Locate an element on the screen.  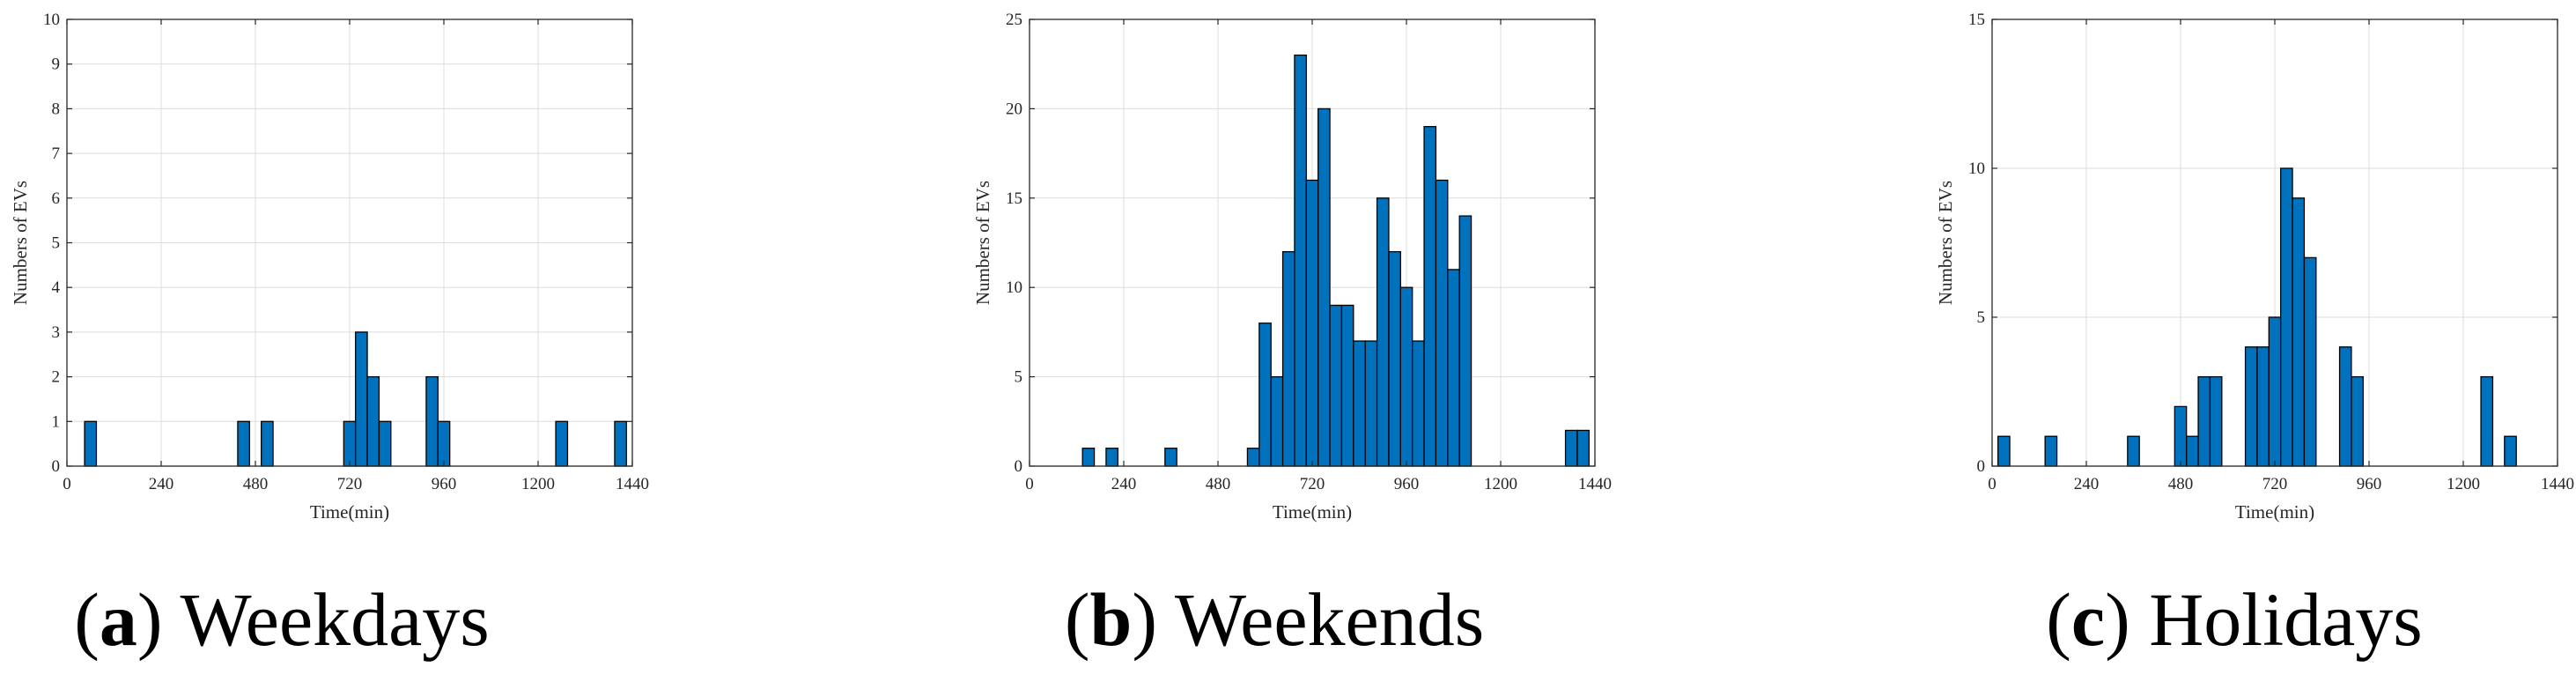
caption-a: (a) Weekdays is located at coordinates (282, 620).